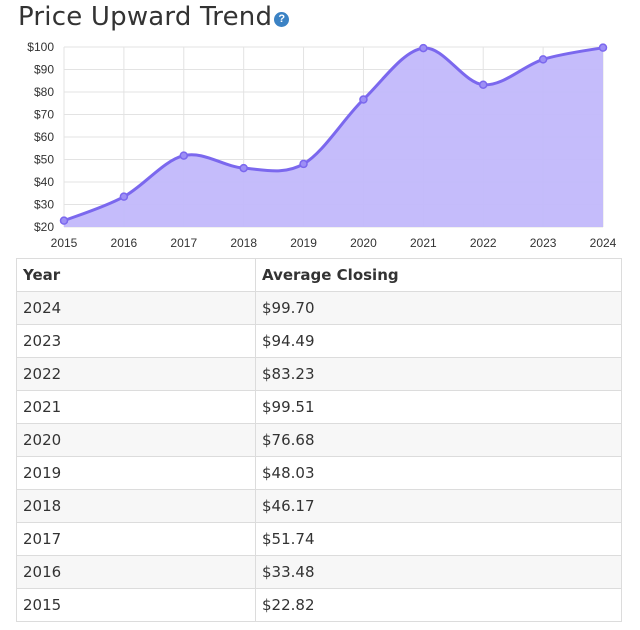 The width and height of the screenshot is (640, 630). Describe the element at coordinates (243, 243) in the screenshot. I see `x-tick-label: 2018` at that location.